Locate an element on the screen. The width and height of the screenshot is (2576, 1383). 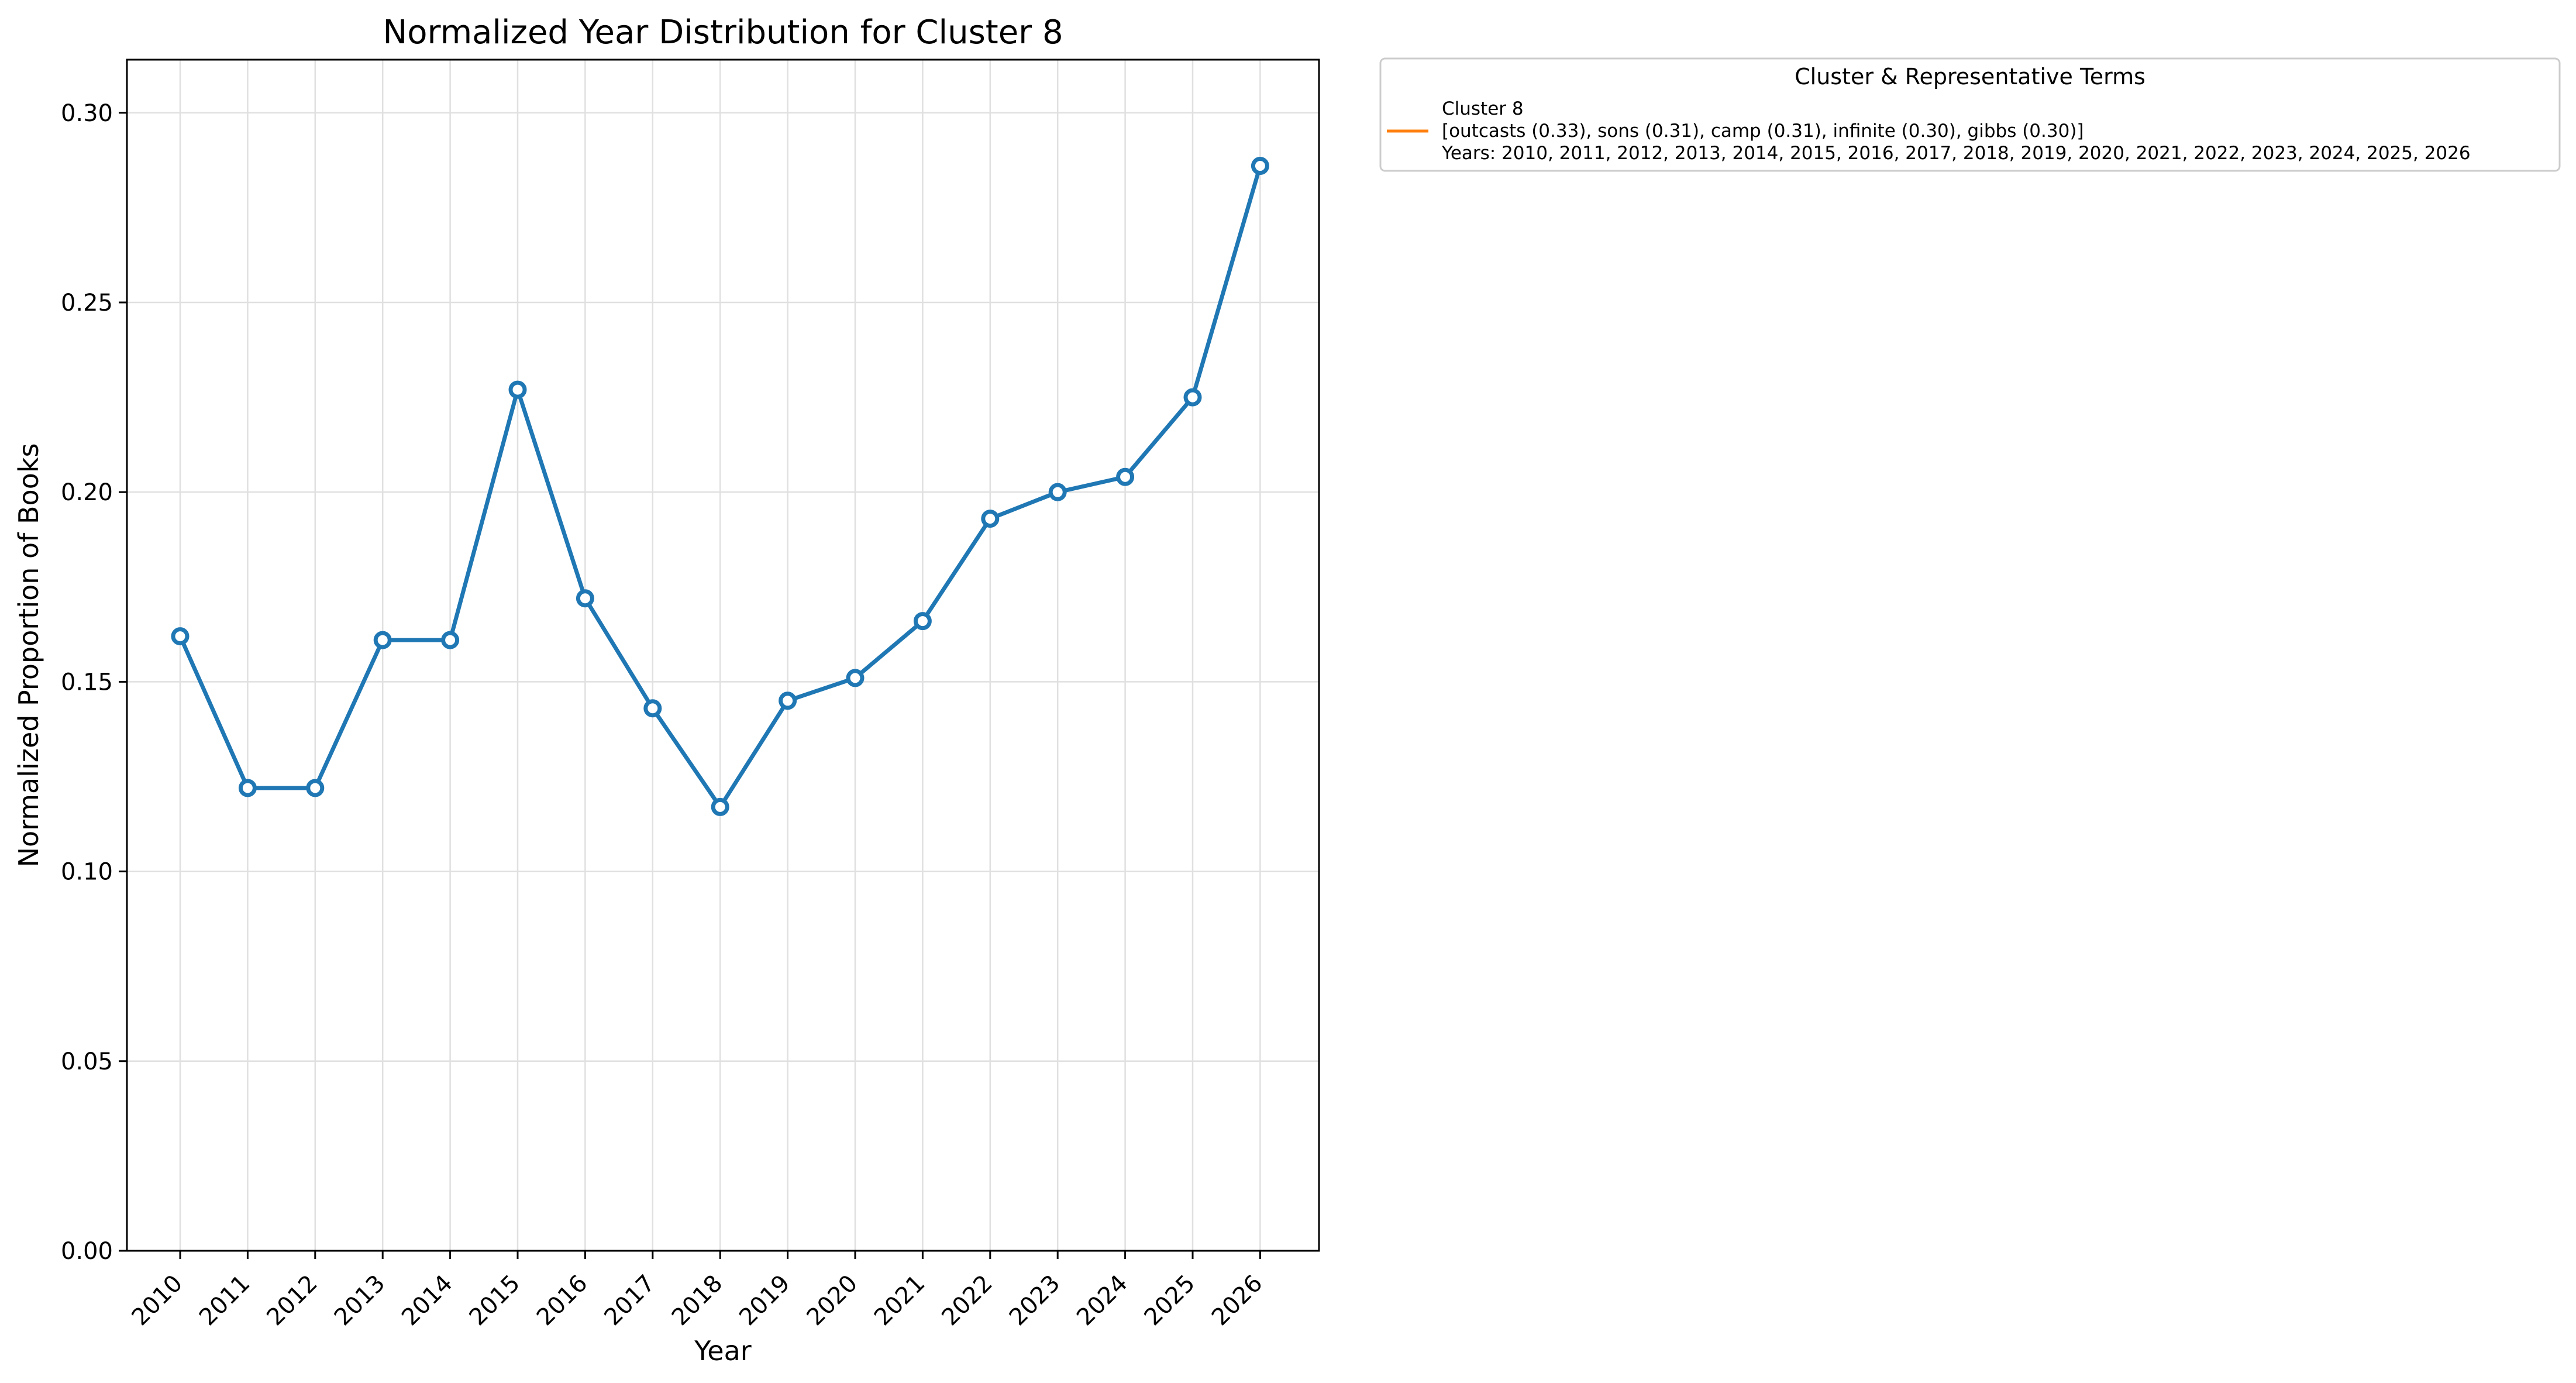
y-axis-label: Normalized Proportion of Books is located at coordinates (28, 656).